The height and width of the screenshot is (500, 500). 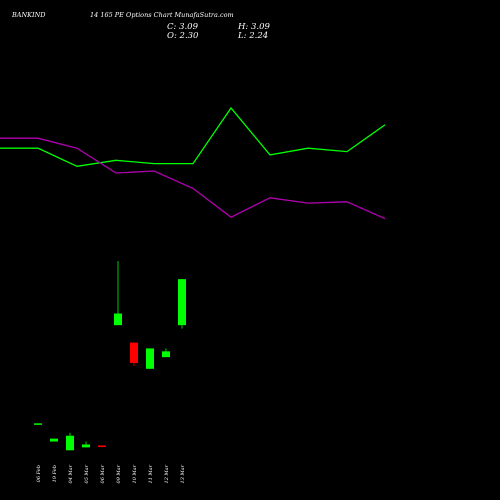 I want to click on x-tick-label: 04 Mar, so click(x=71, y=473).